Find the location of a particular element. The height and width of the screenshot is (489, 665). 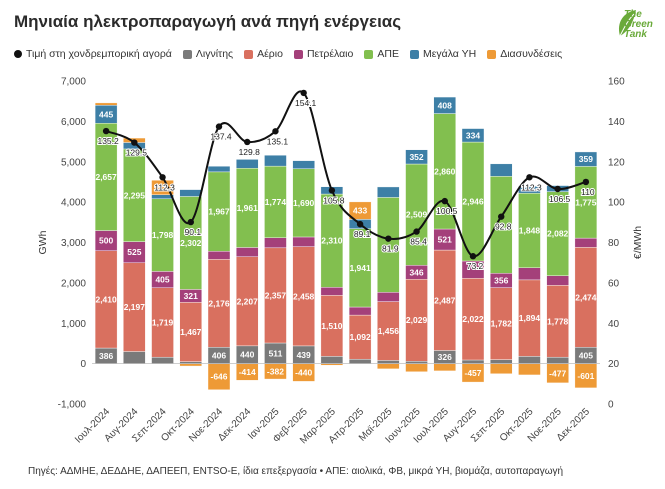

y-tick-label: 1,000 is located at coordinates (73, 324).